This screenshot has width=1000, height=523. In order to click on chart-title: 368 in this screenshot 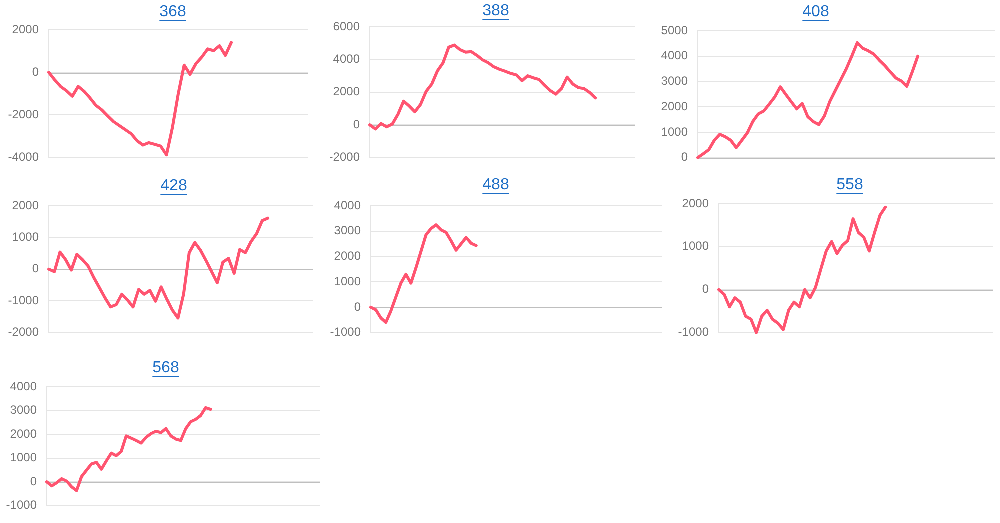, I will do `click(173, 11)`.